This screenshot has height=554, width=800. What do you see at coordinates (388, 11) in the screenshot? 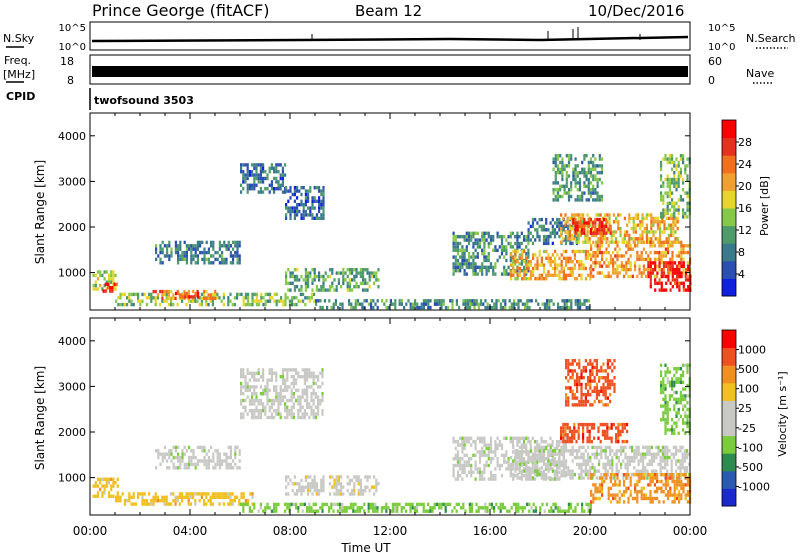
I see `beam-title: Beam 12` at bounding box center [388, 11].